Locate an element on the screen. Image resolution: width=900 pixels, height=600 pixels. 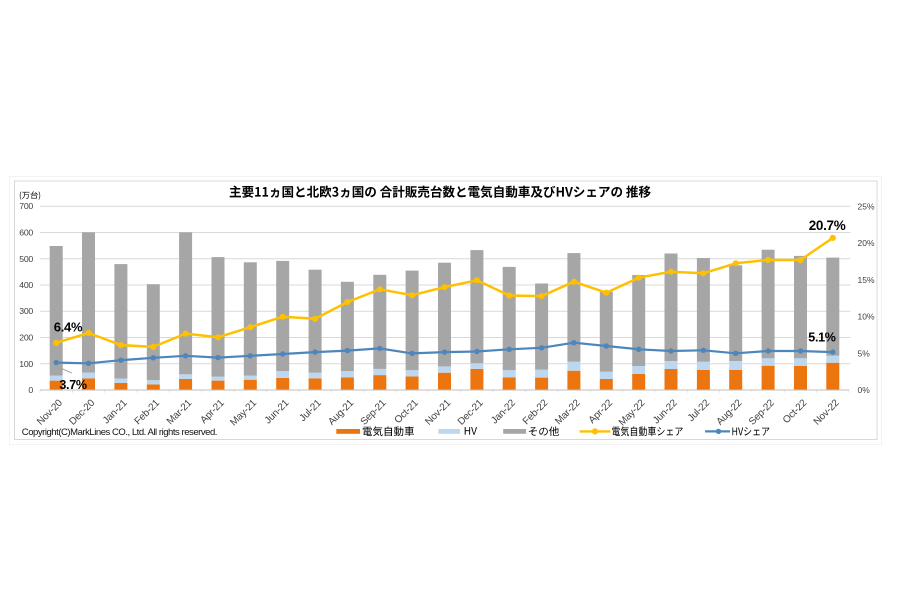
svg-text: 200 is located at coordinates (26, 338).